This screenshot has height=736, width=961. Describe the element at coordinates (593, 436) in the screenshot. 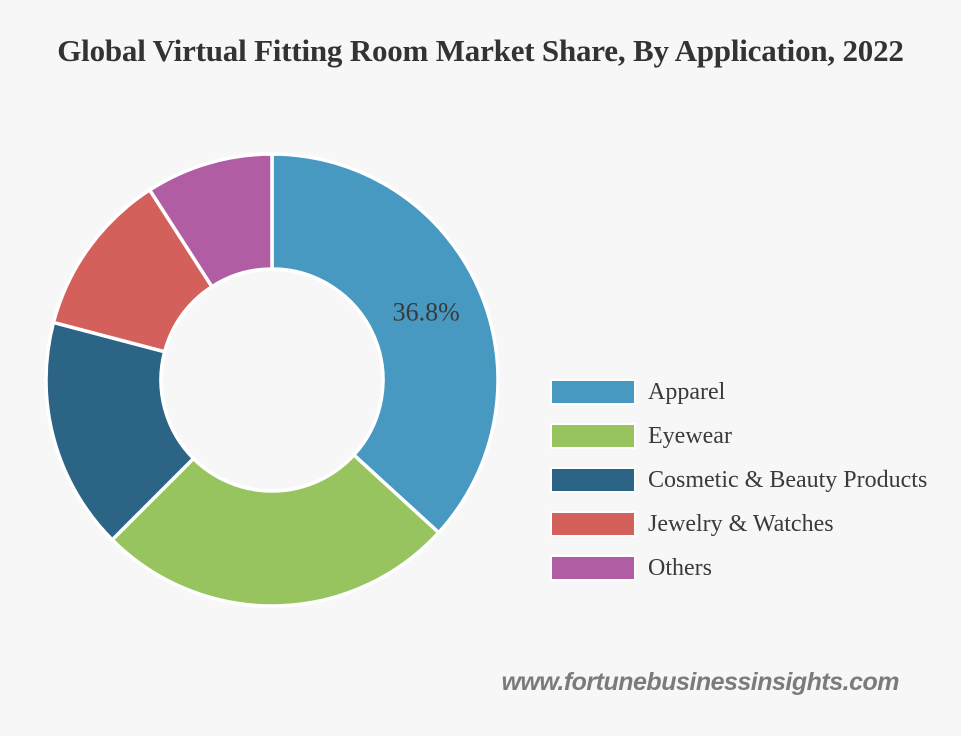

I see `legend-swatch-eyewear` at that location.